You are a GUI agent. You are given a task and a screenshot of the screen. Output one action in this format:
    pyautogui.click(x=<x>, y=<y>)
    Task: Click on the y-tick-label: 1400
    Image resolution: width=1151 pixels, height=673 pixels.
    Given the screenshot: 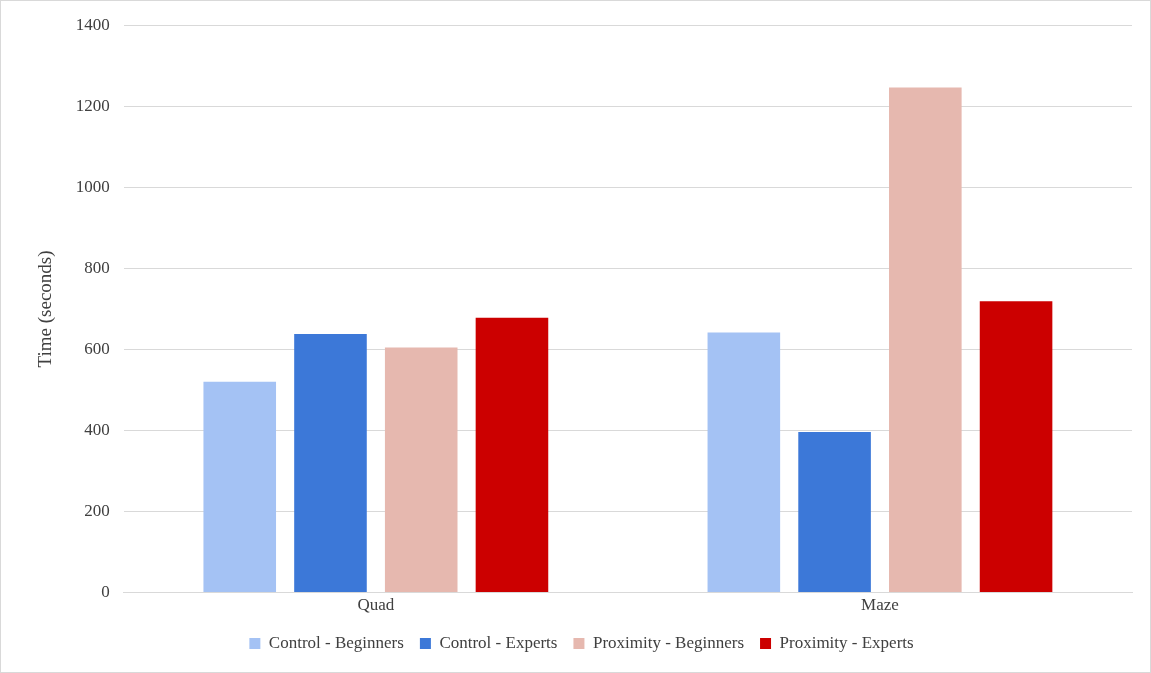 What is the action you would take?
    pyautogui.click(x=92, y=24)
    